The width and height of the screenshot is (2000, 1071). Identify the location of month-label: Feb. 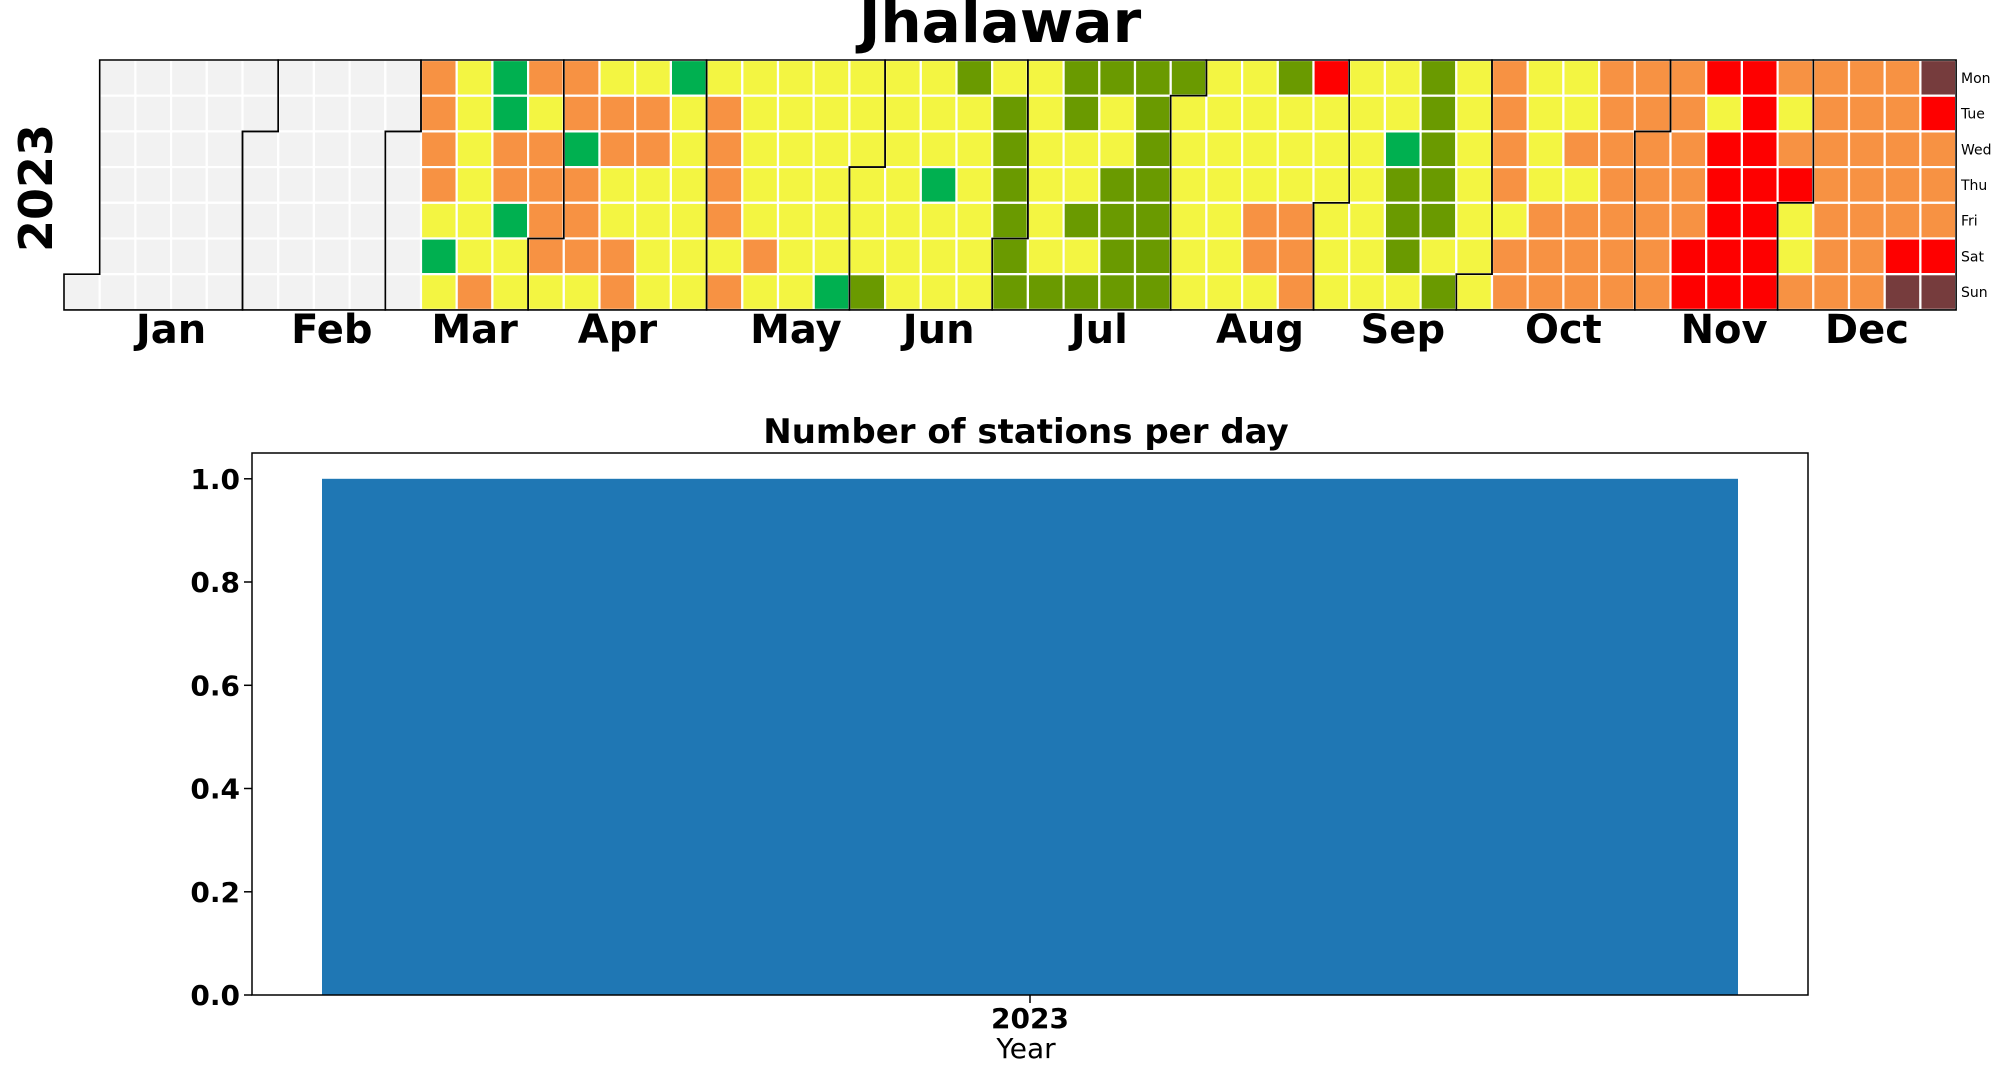
(331, 330).